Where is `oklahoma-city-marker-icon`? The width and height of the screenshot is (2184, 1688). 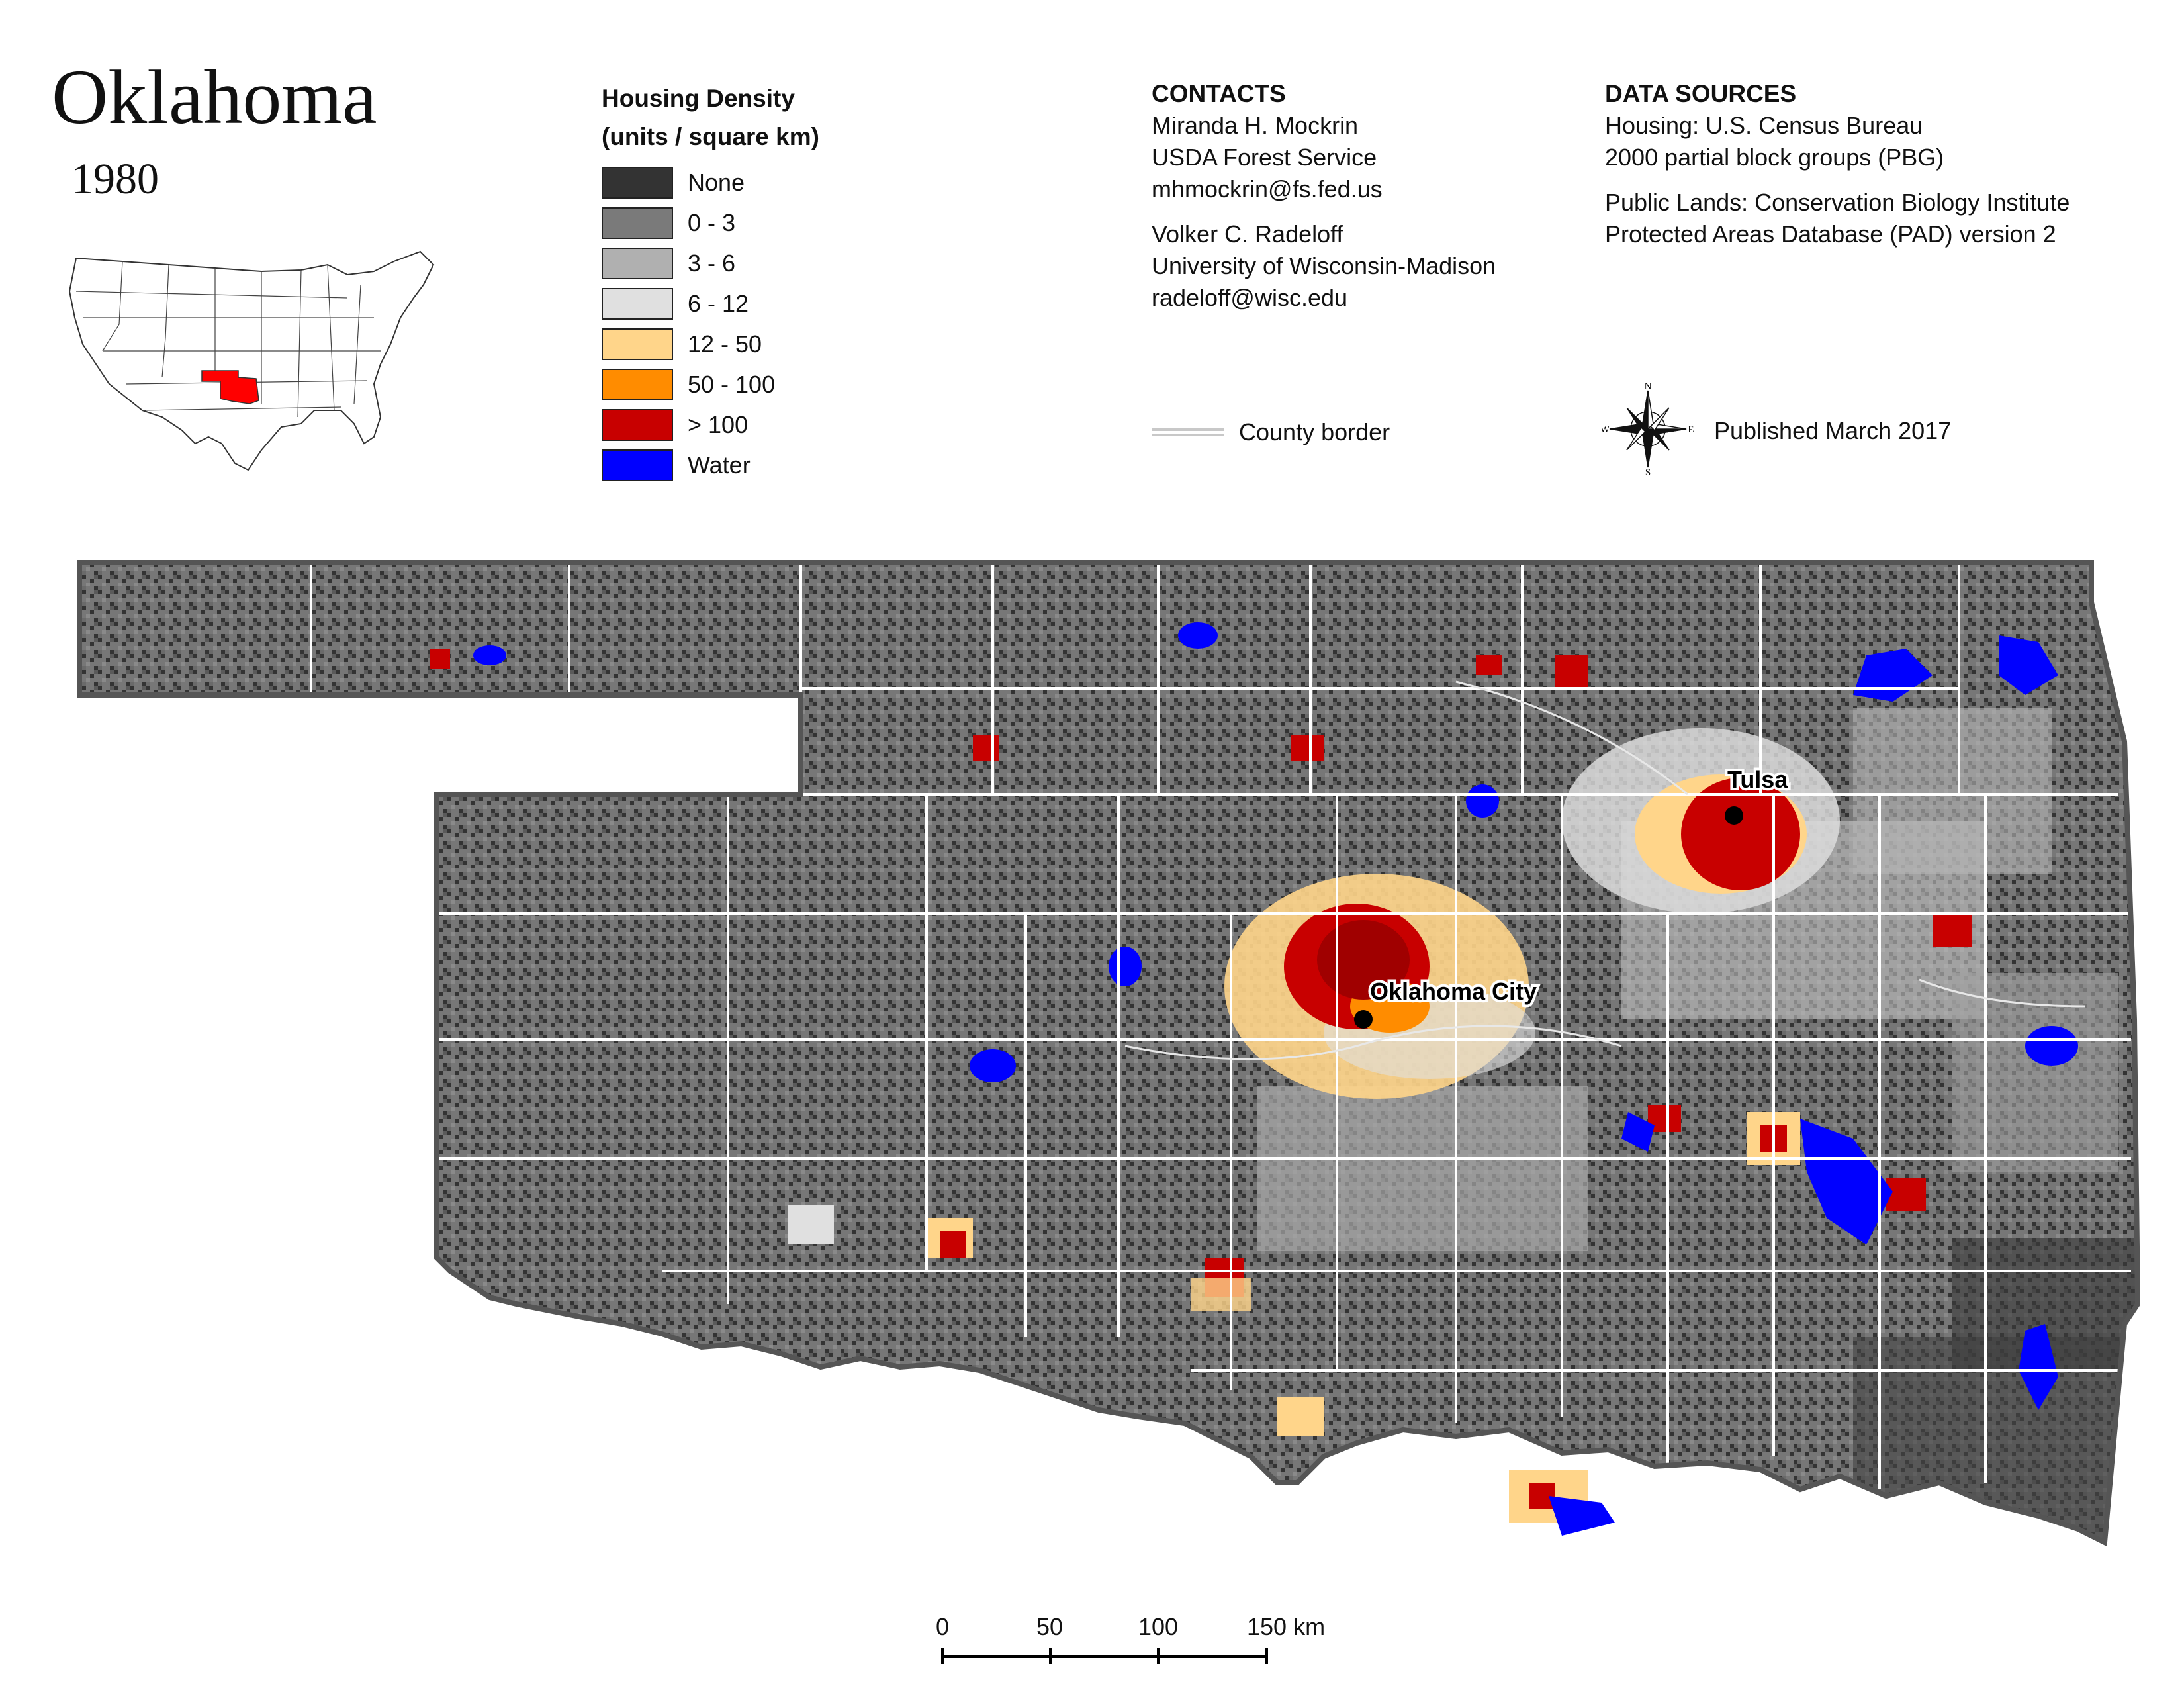 oklahoma-city-marker-icon is located at coordinates (1363, 1019).